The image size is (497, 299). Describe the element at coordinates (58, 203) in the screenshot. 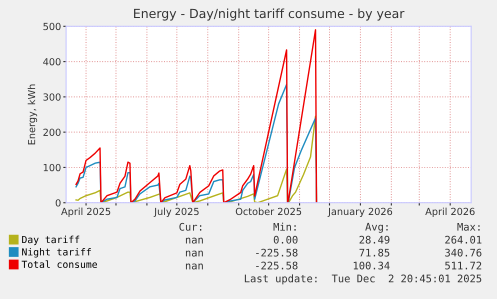

I see `y-tick-label: 0` at that location.